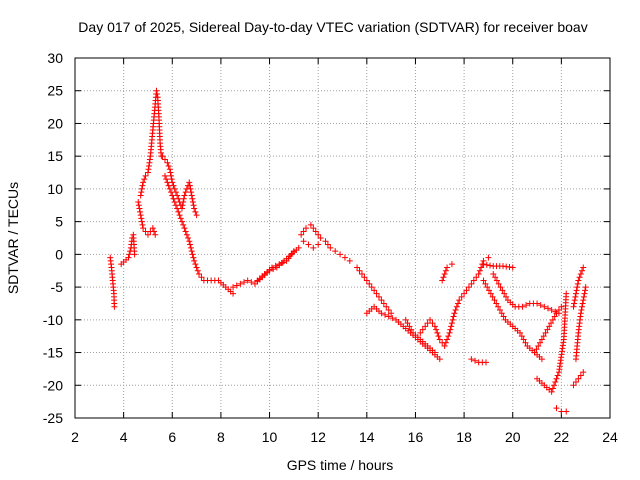 This screenshot has height=480, width=640. I want to click on y-tick-label: 20, so click(55, 123).